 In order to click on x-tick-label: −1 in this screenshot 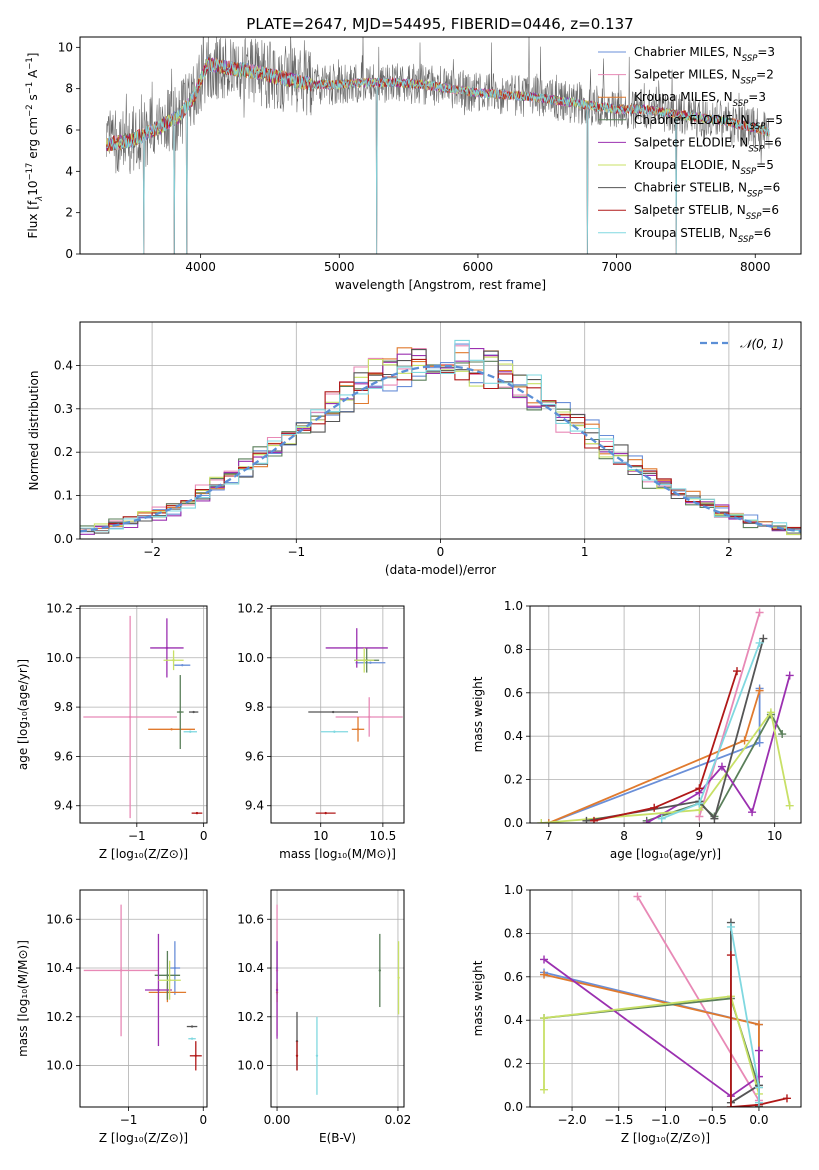, I will do `click(296, 552)`.